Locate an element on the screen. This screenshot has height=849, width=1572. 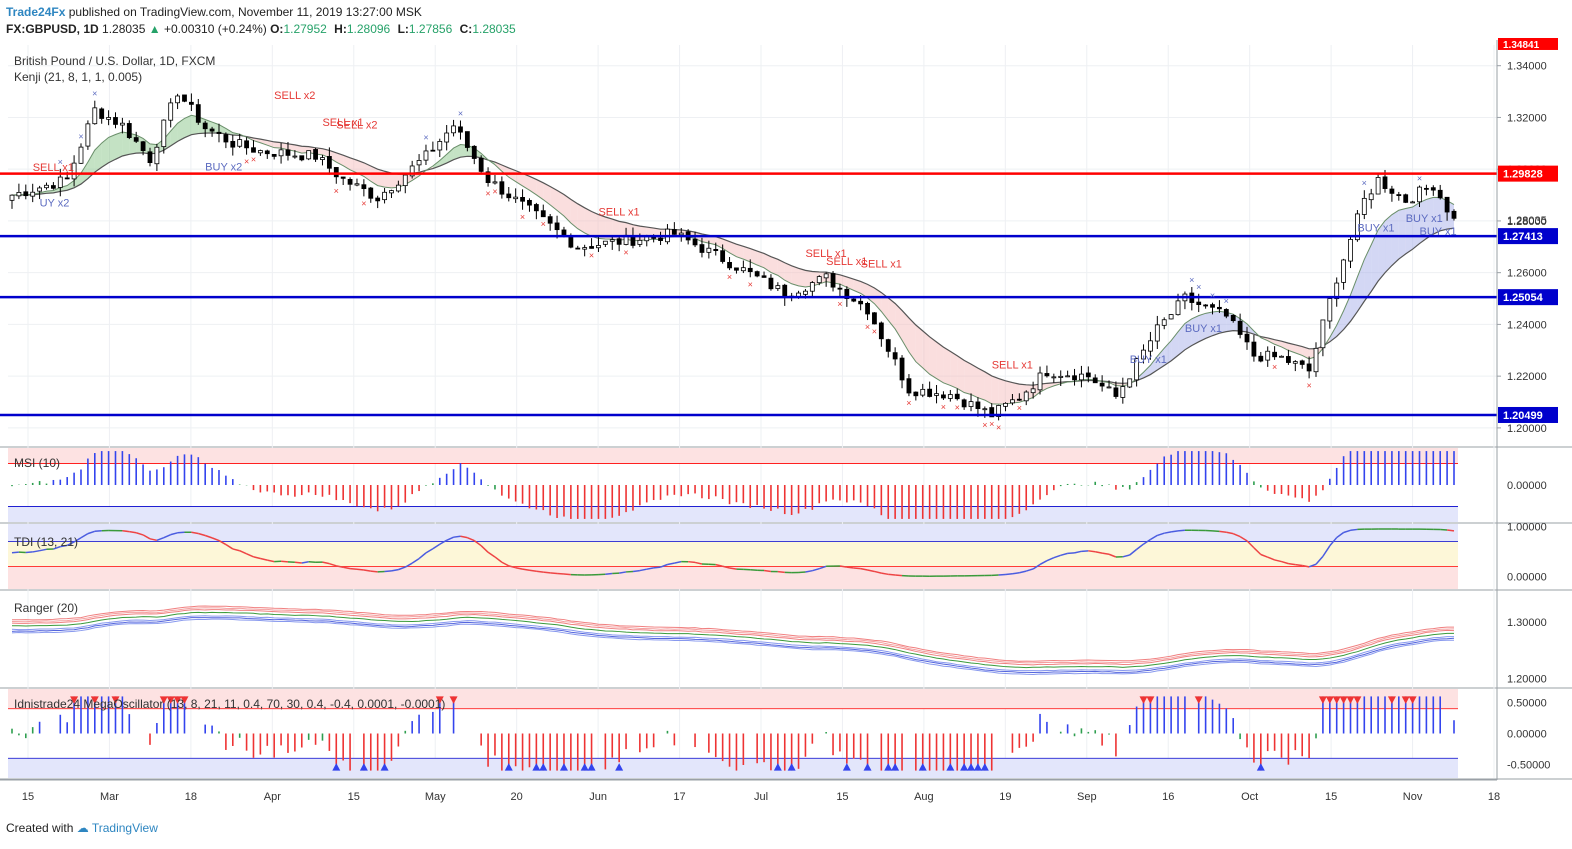
buy-signal-icon: × is located at coordinates (1364, 183).